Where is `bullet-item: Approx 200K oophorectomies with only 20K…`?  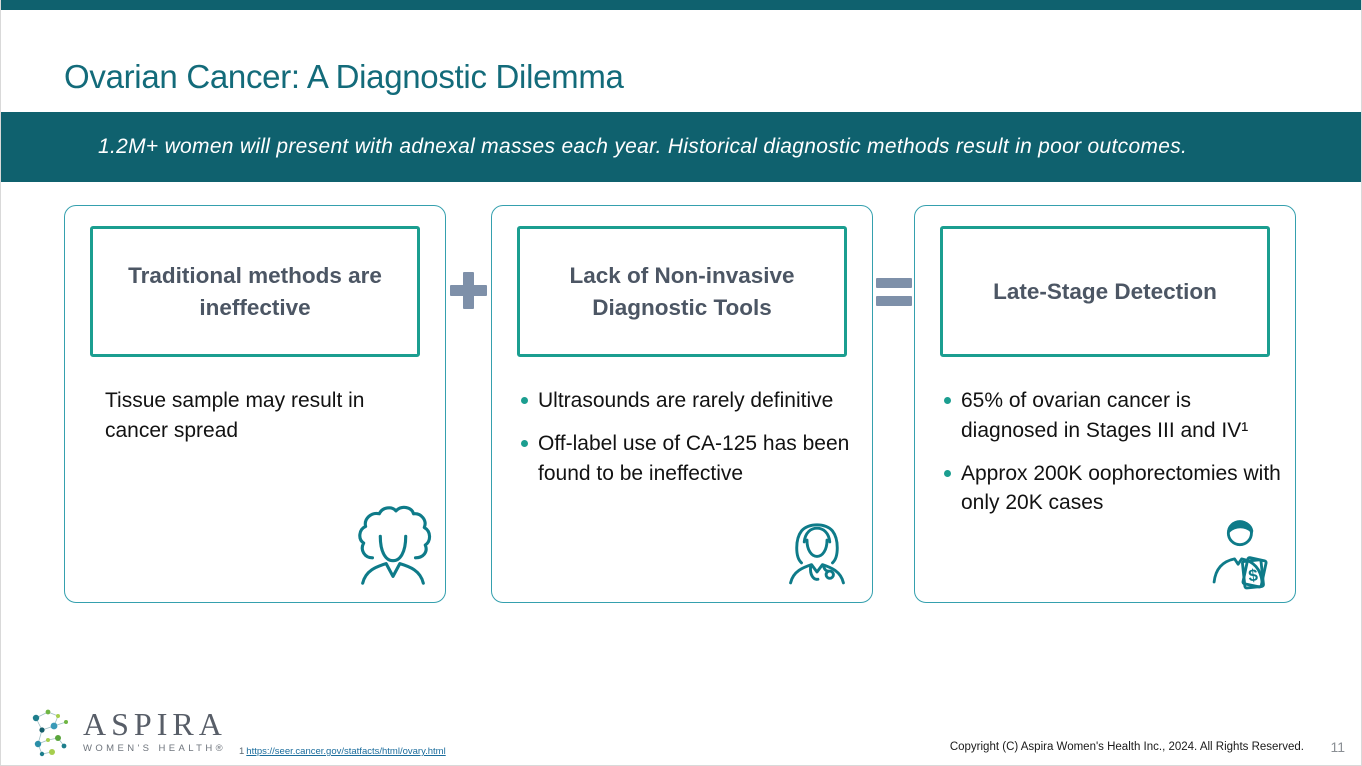 bullet-item: Approx 200K oophorectomies with only 20K… is located at coordinates (1112, 489).